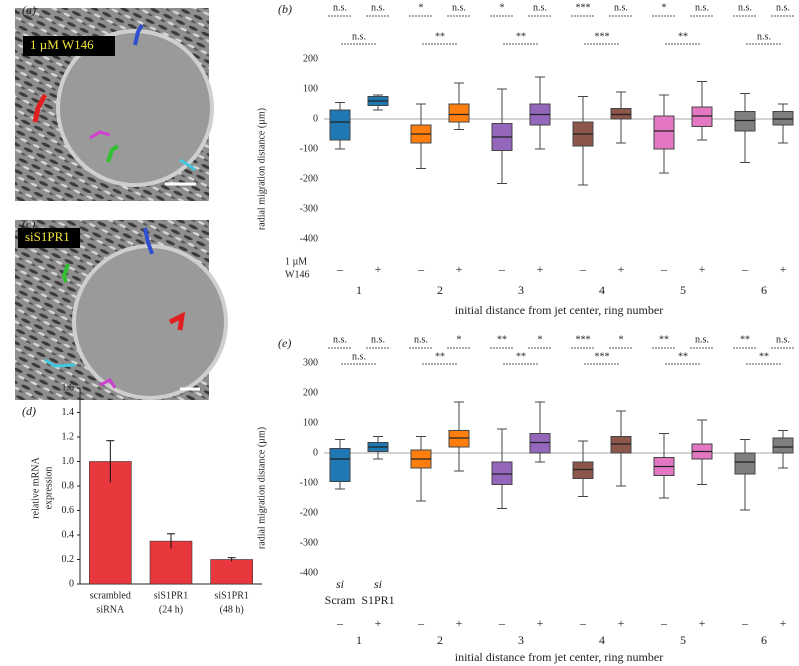  I want to click on x-tick-label: scrambled, so click(110, 595).